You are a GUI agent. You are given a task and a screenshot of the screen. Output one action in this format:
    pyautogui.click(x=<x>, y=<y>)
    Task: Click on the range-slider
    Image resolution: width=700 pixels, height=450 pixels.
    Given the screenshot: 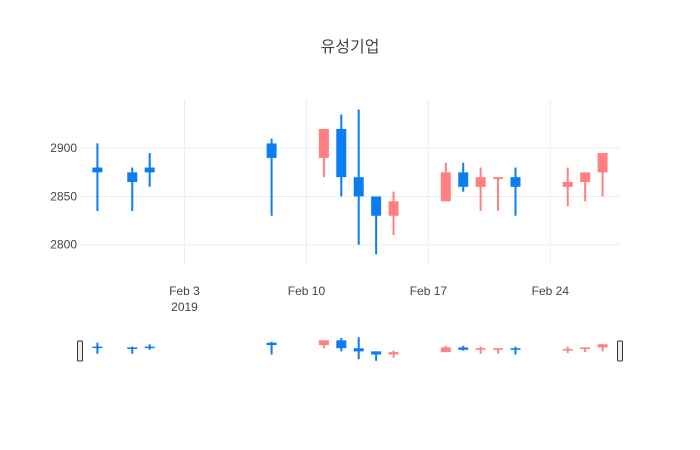 What is the action you would take?
    pyautogui.click(x=350, y=349)
    